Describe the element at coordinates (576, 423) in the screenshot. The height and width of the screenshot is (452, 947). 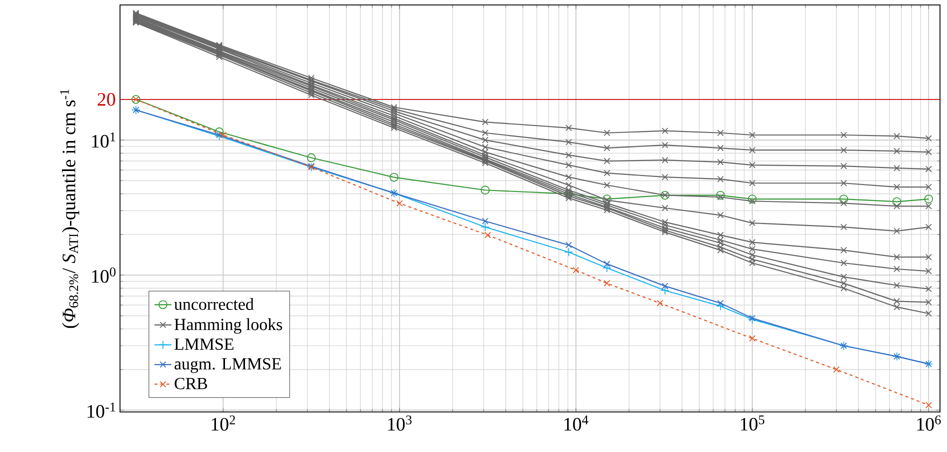
I see `x-tick-label: 10$^{4}$` at that location.